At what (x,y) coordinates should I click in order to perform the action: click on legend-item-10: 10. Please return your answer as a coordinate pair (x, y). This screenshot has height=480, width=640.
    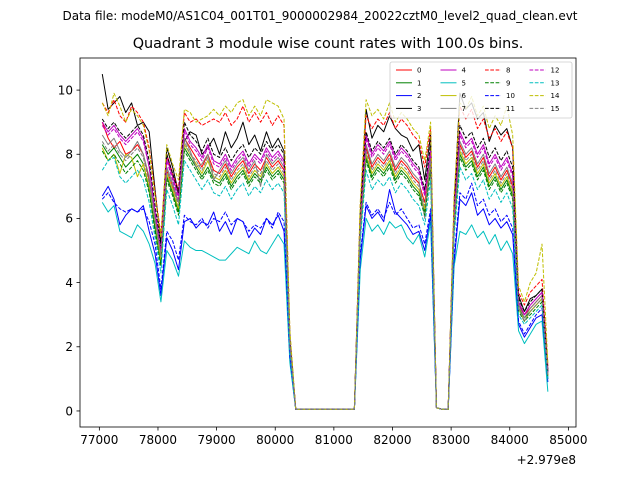
    Looking at the image, I should click on (500, 96).